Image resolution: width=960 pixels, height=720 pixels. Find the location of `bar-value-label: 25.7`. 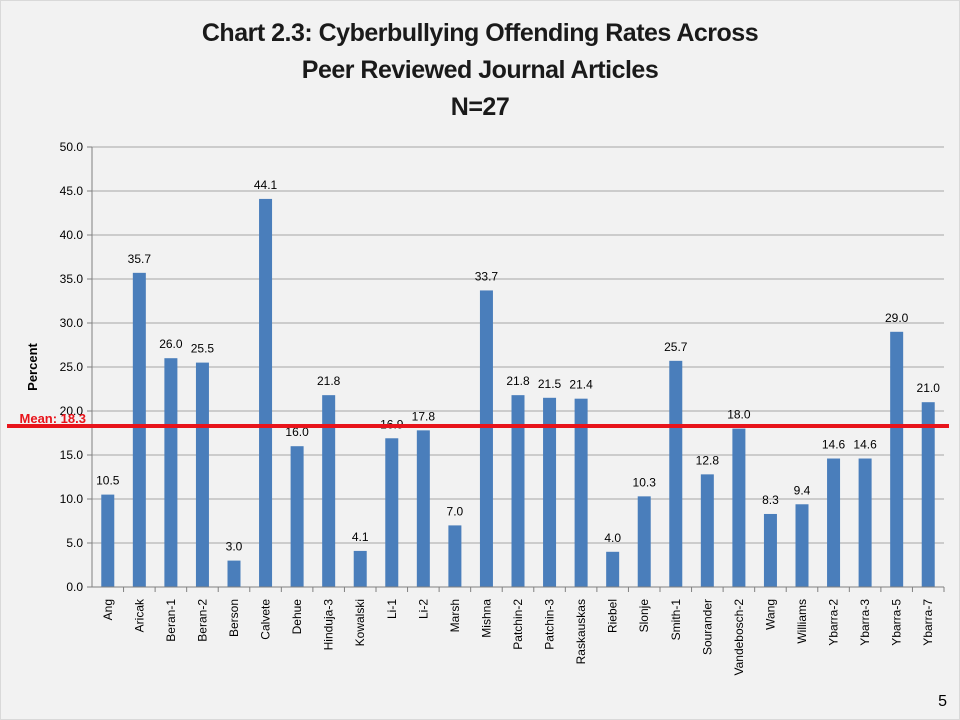

bar-value-label: 25.7 is located at coordinates (676, 347).